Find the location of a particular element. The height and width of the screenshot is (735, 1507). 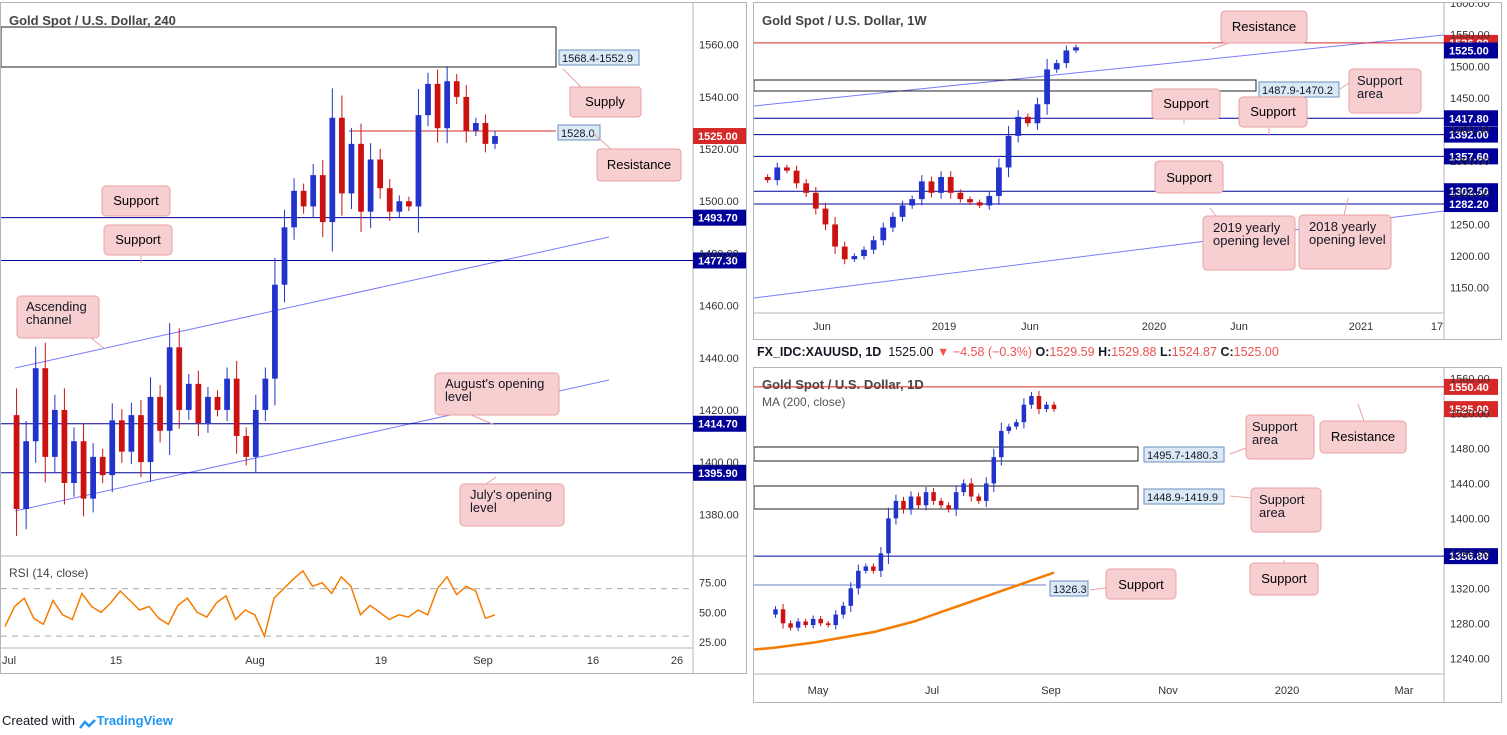

h4-callout-august-opening: August's opening level is located at coordinates (497, 399).